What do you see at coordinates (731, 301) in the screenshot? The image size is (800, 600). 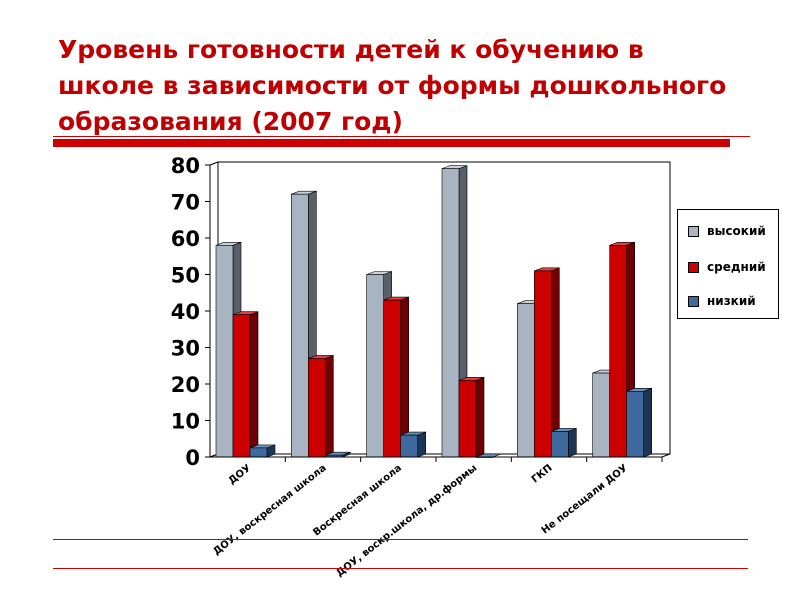 I see `legend-label-low: низкий` at bounding box center [731, 301].